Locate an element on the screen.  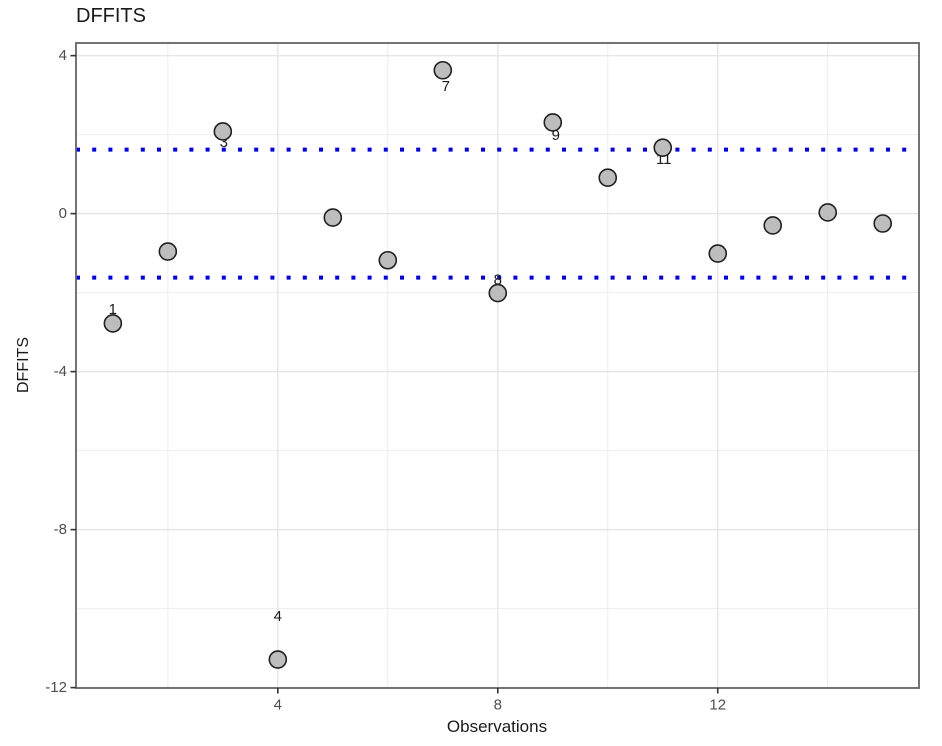
y-tick-label-4: 4 is located at coordinates (63, 55).